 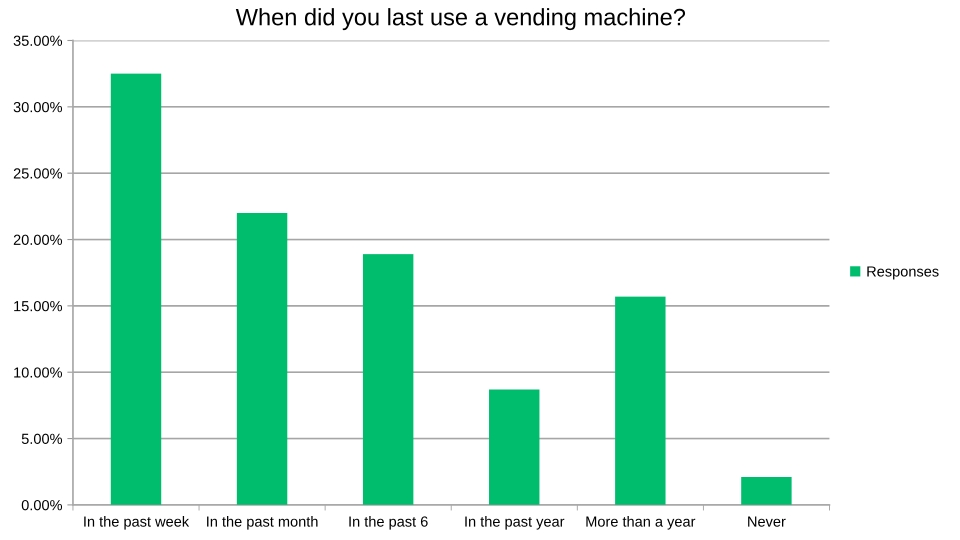 I want to click on chart-title: When did you last use a vending machine?, so click(x=461, y=19).